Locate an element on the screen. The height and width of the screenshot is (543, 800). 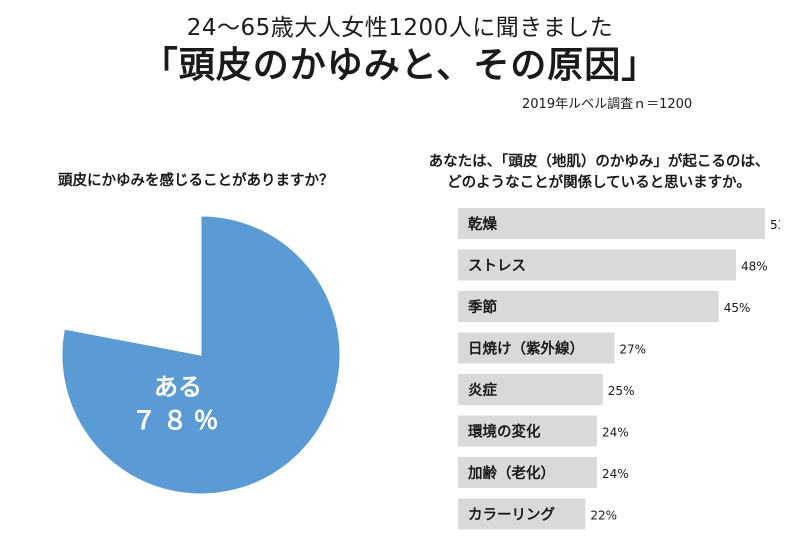
bar-chart-question-line-2: どのようなことが関係していると思いますか。 is located at coordinates (599, 183).